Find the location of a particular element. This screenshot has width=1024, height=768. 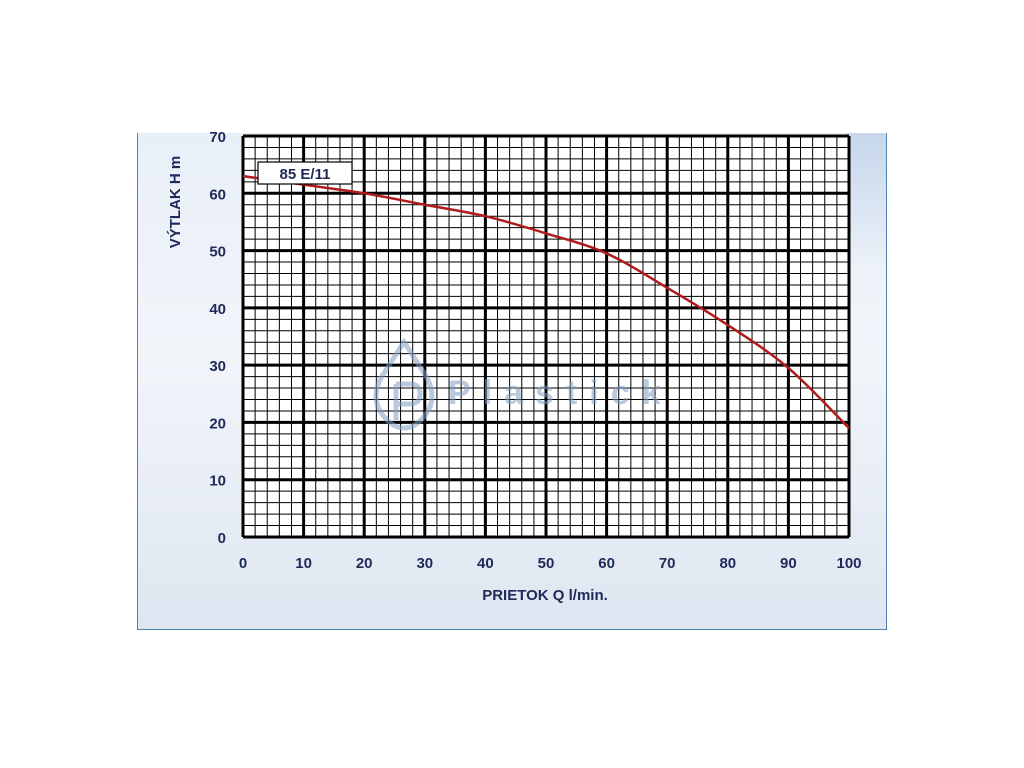

series-label: 85 E/11 is located at coordinates (305, 174).